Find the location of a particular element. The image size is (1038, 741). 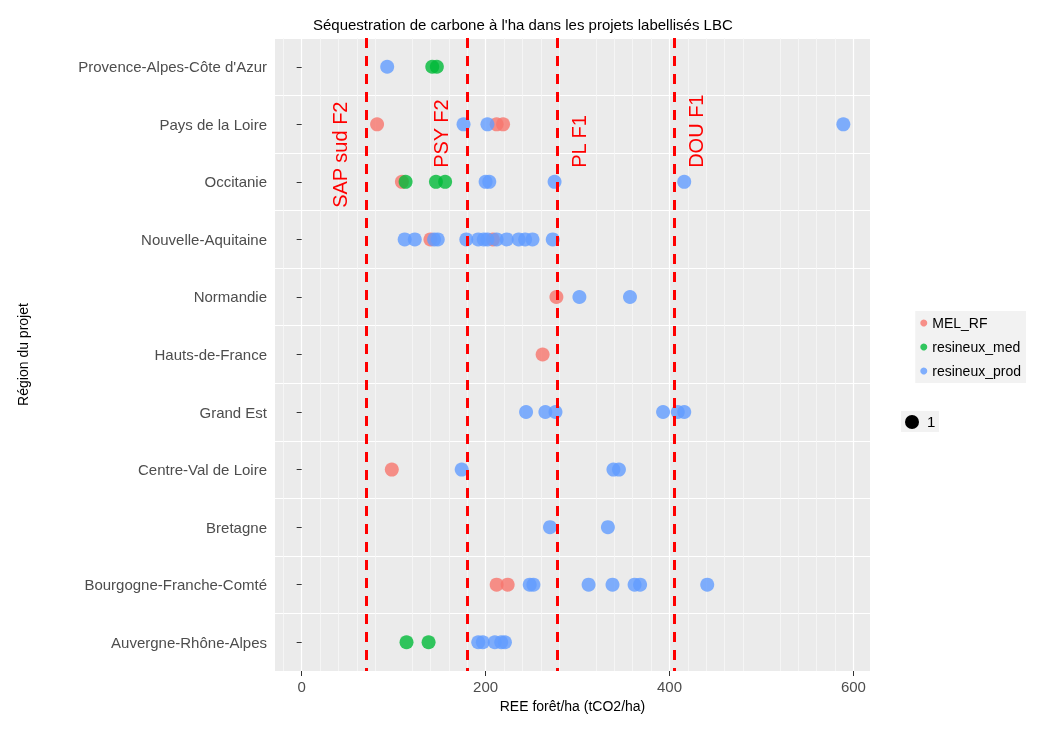

y-tick-label: Nouvelle-Aquitaine is located at coordinates (204, 239).